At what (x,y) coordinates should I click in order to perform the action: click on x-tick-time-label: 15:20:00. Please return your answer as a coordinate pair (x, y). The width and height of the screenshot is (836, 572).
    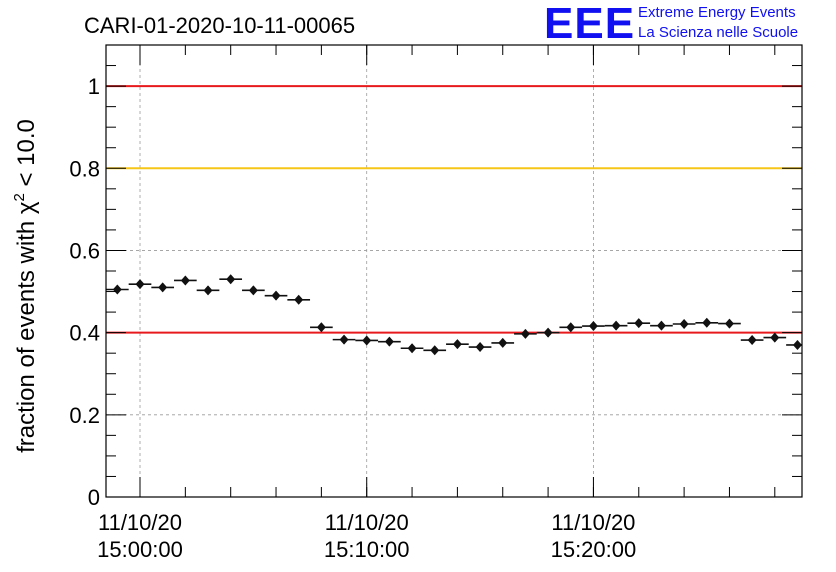
    Looking at the image, I should click on (594, 549).